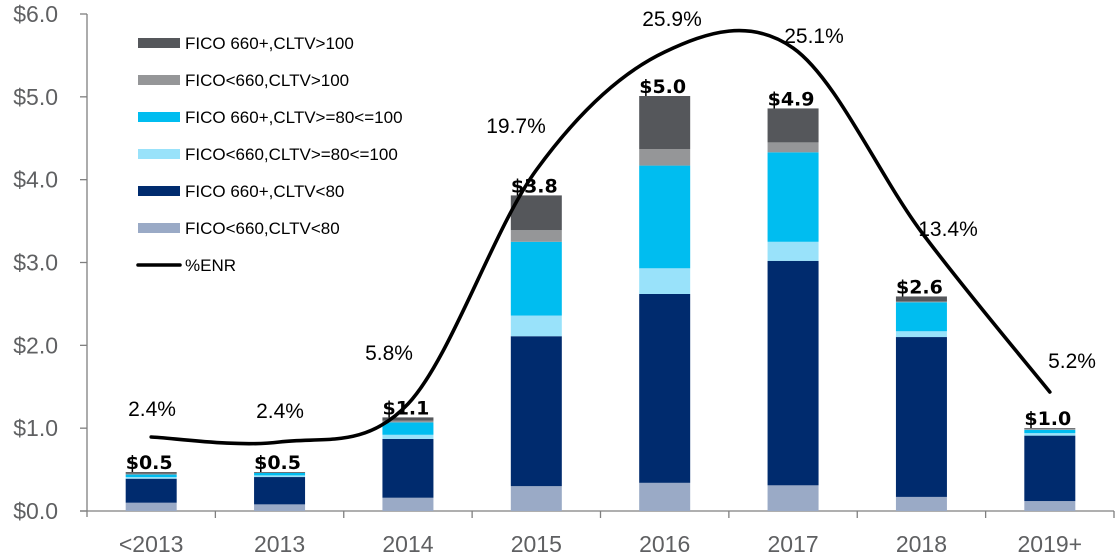 This screenshot has height=560, width=1120. I want to click on enr-label: 25.1%, so click(814, 36).